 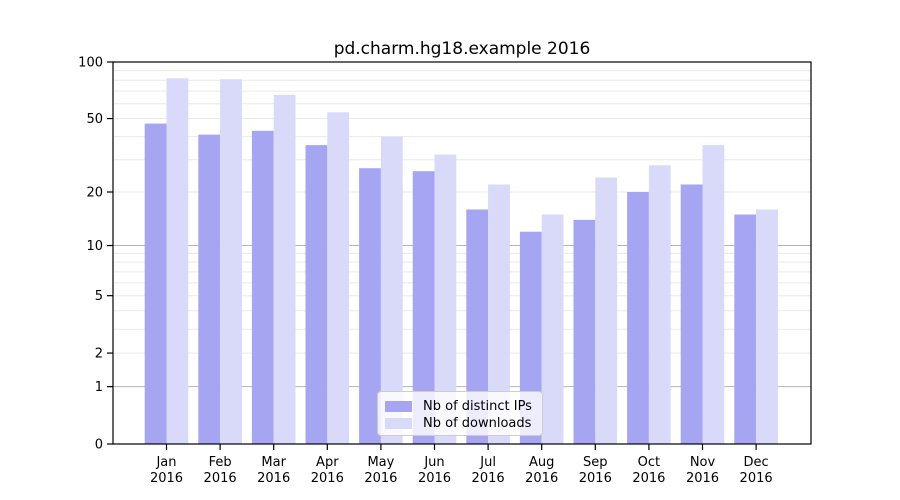 I want to click on legend-label-distinct-ips: Nb of distinct IPs, so click(x=477, y=406).